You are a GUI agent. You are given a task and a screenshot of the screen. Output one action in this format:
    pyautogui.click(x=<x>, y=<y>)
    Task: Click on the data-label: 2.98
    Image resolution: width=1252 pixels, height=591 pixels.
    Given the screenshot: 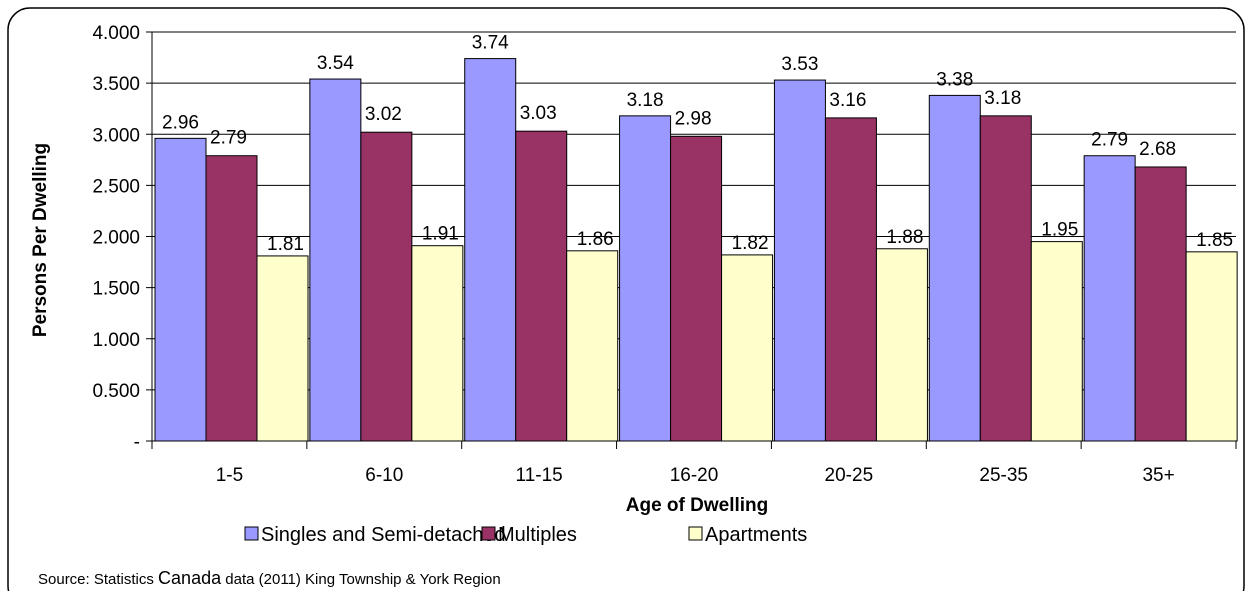 What is the action you would take?
    pyautogui.click(x=693, y=118)
    